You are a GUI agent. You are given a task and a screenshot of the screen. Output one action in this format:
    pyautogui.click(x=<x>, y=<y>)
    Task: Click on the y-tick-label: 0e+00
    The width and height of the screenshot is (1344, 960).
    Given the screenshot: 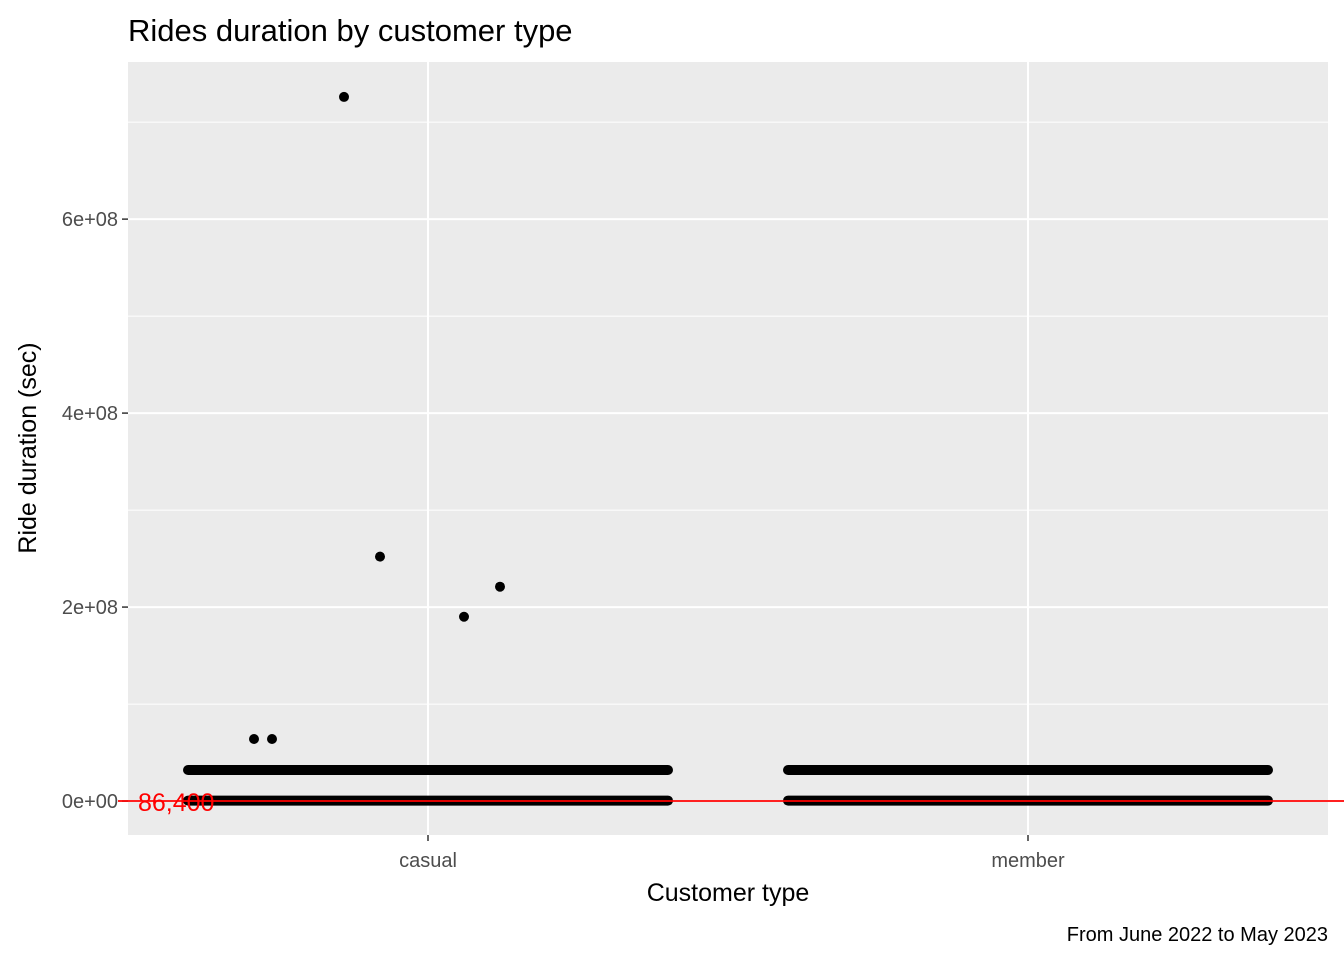 What is the action you would take?
    pyautogui.click(x=90, y=802)
    